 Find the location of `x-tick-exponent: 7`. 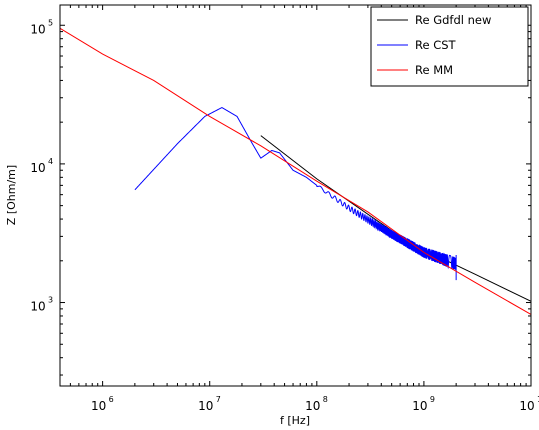

x-tick-exponent: 7 is located at coordinates (218, 399).